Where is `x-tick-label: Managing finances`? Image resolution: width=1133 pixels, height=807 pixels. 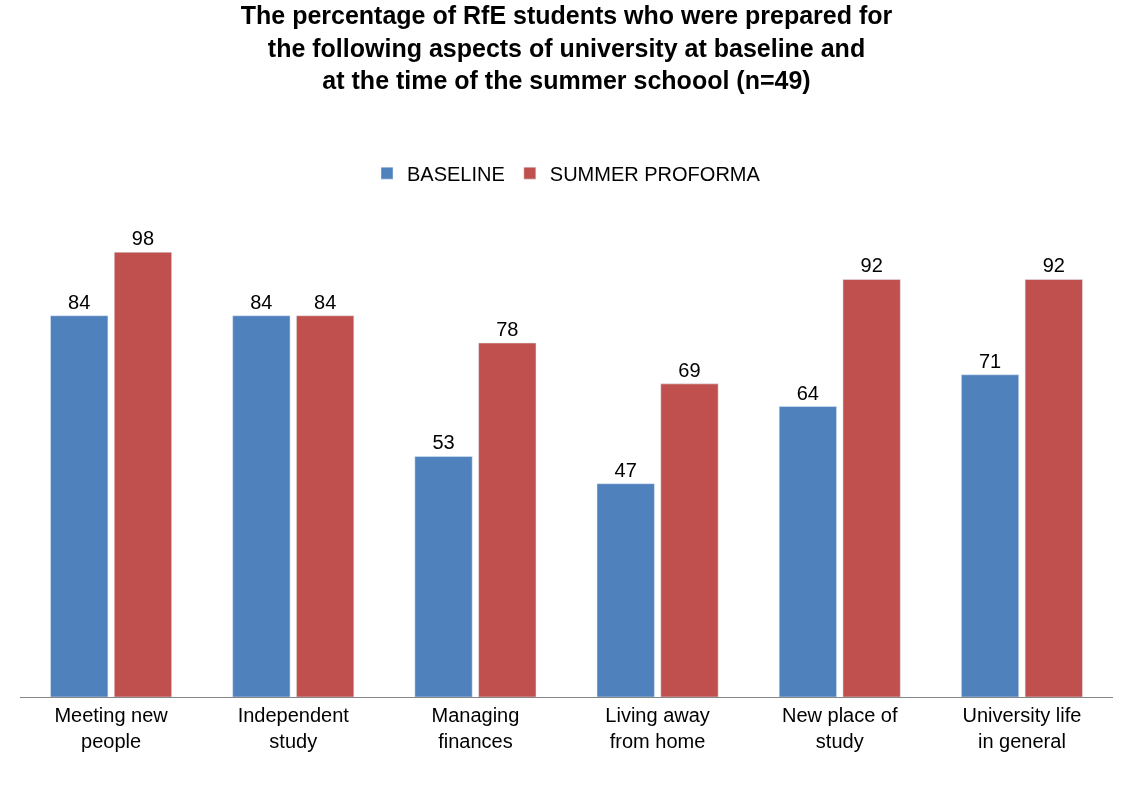
x-tick-label: Managing finances is located at coordinates (475, 728).